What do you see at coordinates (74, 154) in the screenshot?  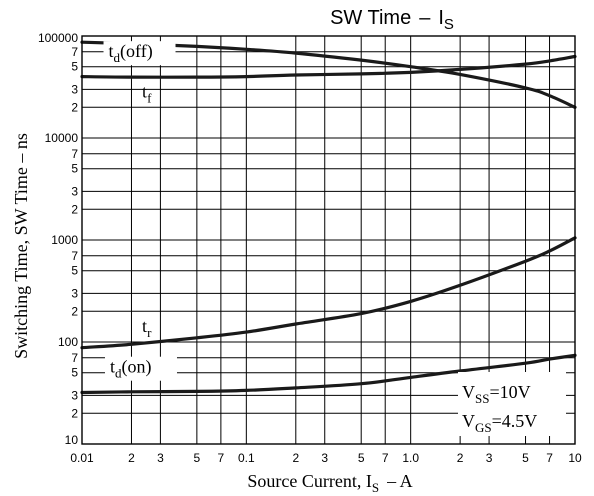 I see `y-tick-label-14: 7` at bounding box center [74, 154].